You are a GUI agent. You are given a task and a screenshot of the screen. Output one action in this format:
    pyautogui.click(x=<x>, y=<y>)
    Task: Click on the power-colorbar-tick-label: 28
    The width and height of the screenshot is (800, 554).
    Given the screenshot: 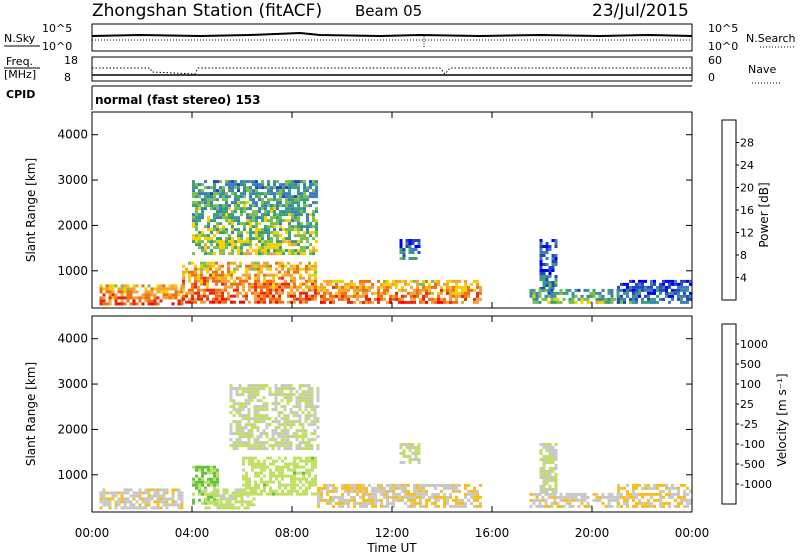 What is the action you would take?
    pyautogui.click(x=747, y=143)
    